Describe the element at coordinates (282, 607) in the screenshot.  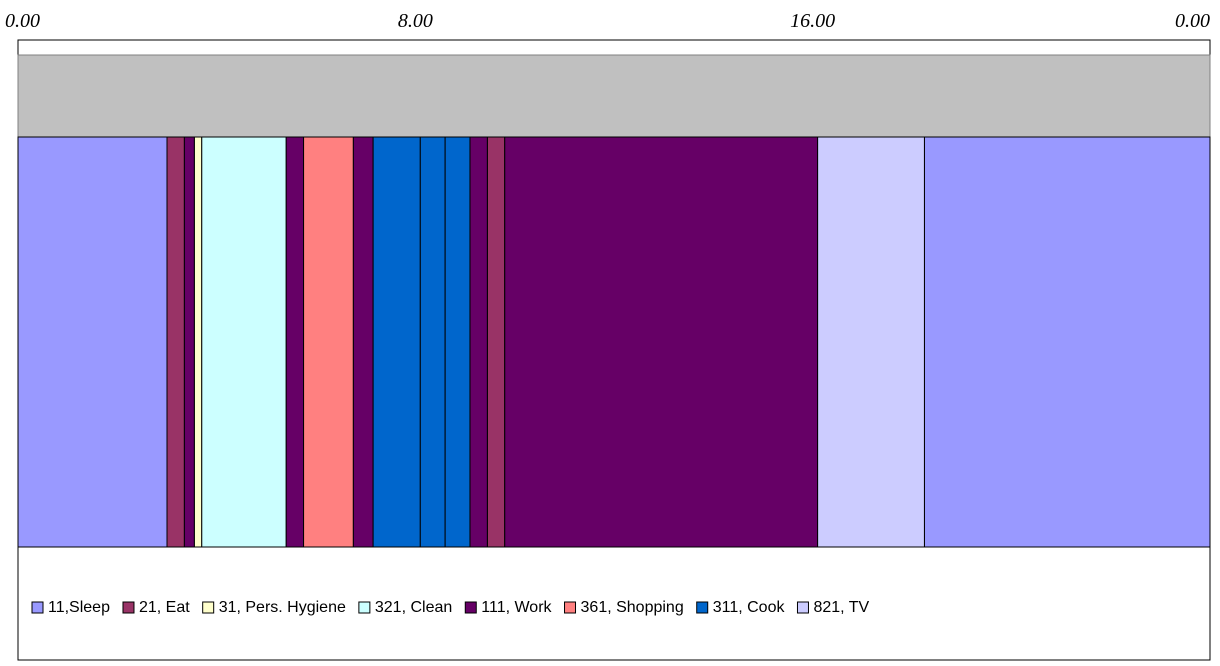
I see `legend-label: 31, Pers. Hygiene` at that location.